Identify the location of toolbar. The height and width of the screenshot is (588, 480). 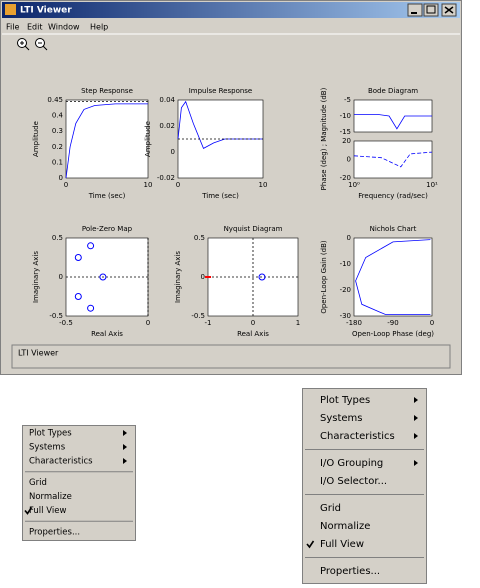
(32, 44).